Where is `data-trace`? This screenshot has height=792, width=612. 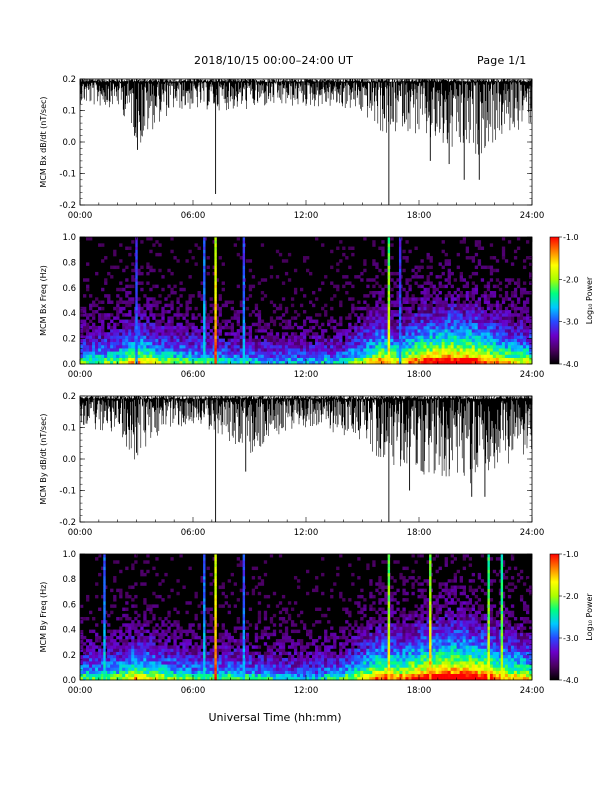
data-trace is located at coordinates (306, 440).